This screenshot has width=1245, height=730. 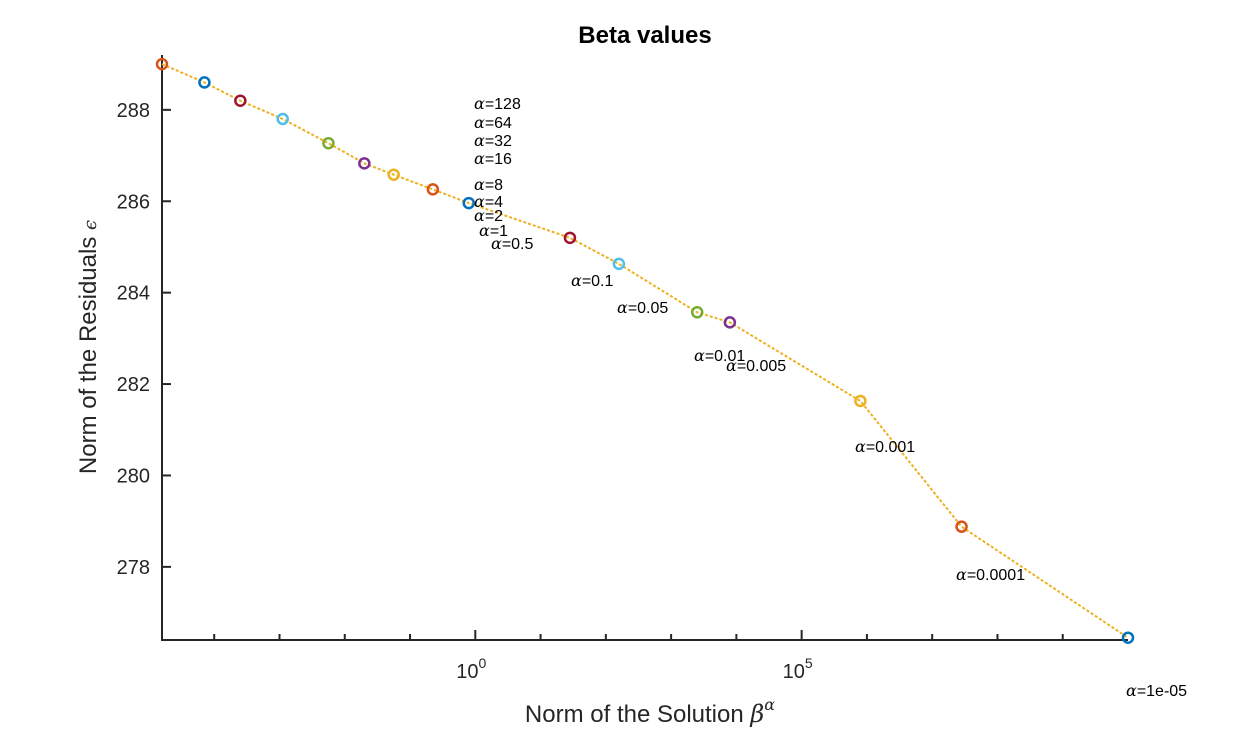 I want to click on y-tick-labels: 278 280 282 284 286 288, so click(x=133, y=339).